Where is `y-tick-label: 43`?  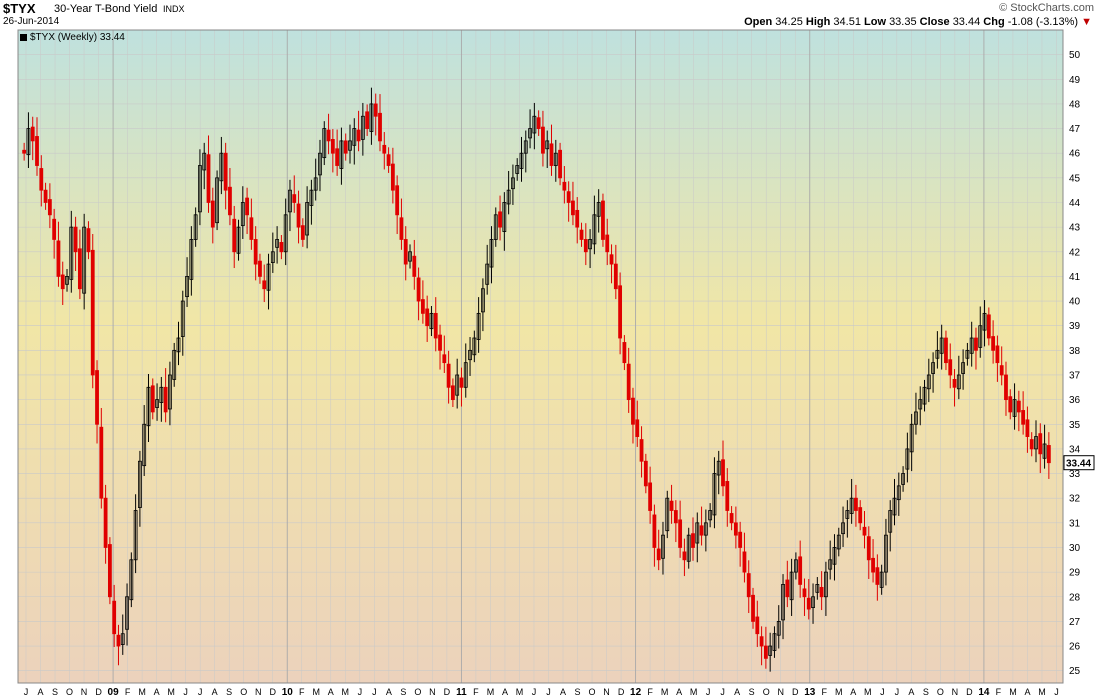 y-tick-label: 43 is located at coordinates (1075, 228).